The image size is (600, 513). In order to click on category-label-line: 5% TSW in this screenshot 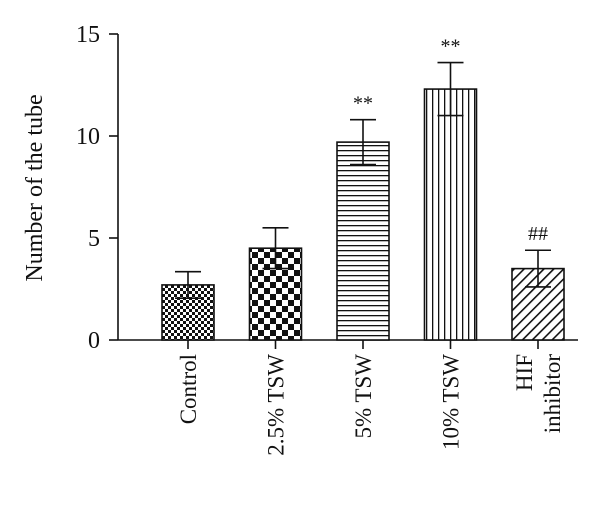, I will do `click(363, 396)`.